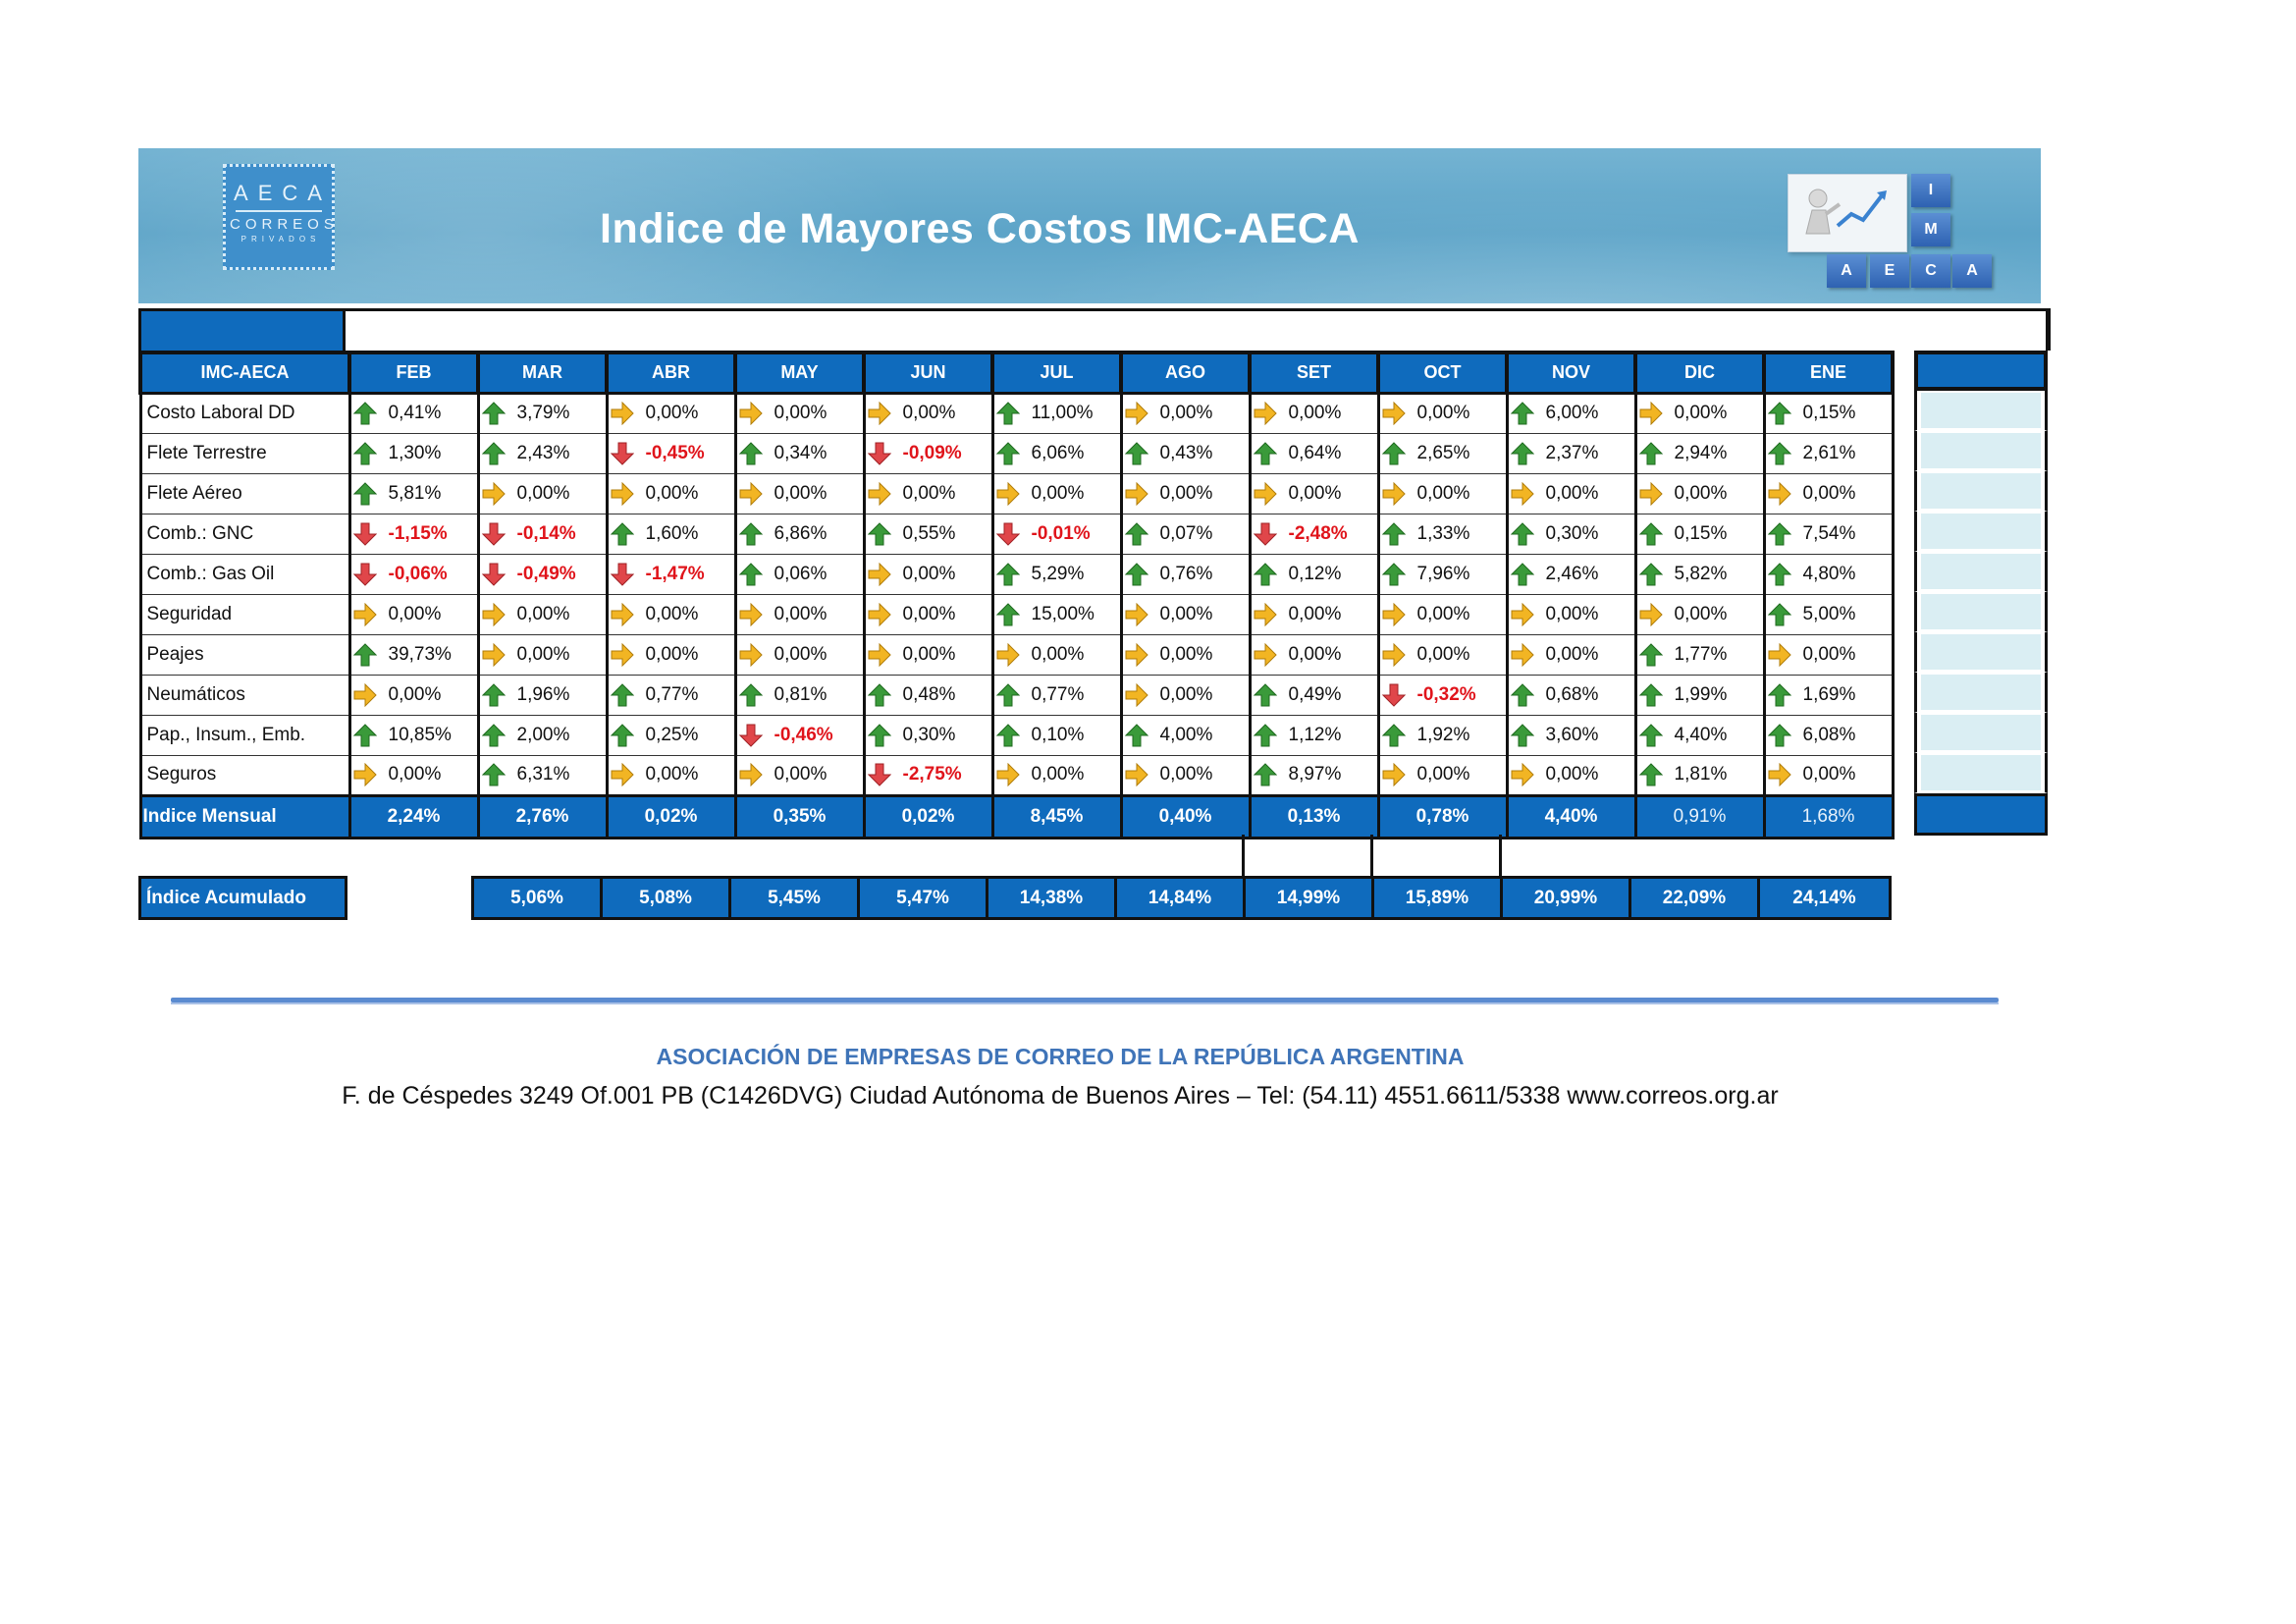  Describe the element at coordinates (1371, 855) in the screenshot. I see `separator` at that location.